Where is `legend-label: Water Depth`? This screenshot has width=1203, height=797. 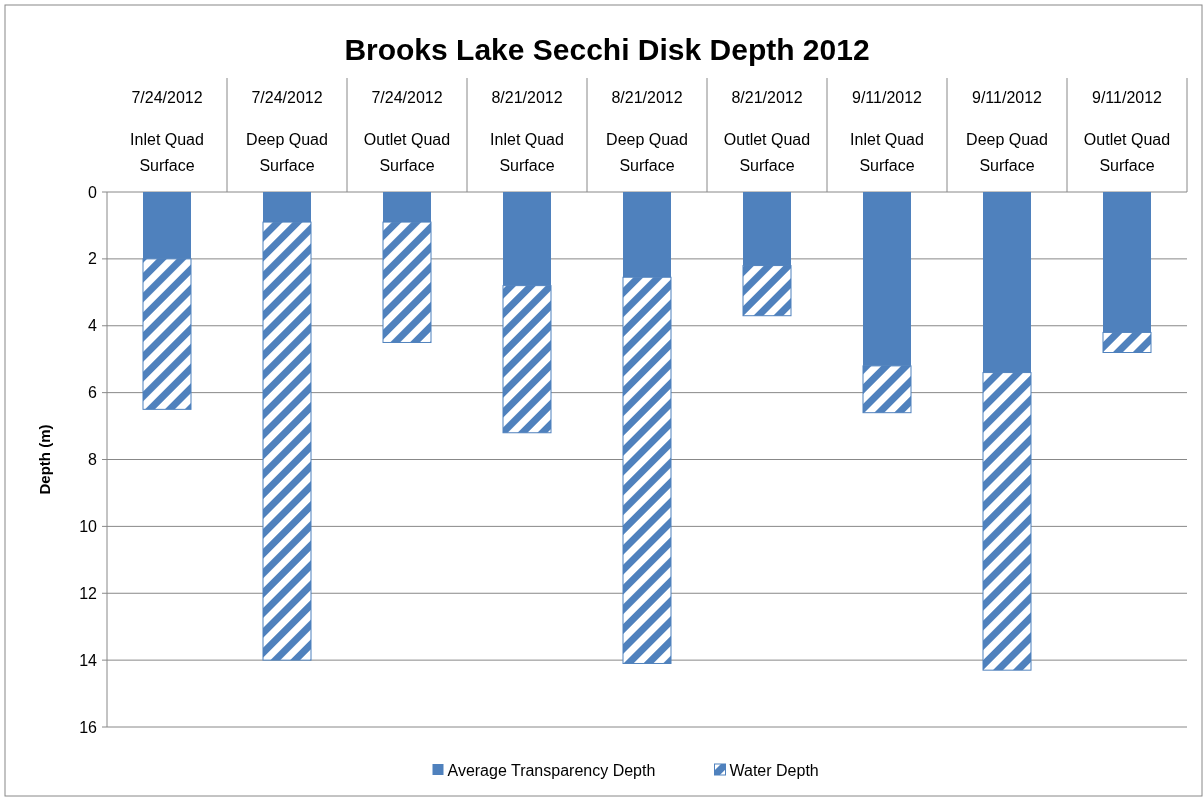 legend-label: Water Depth is located at coordinates (774, 770).